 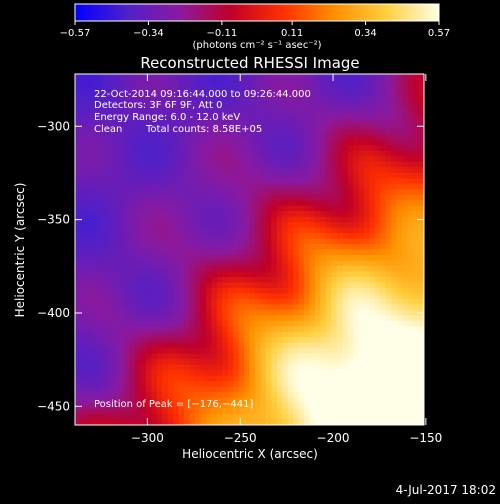 I want to click on total-counts-label: Total counts: 8.58E+05, so click(x=203, y=129).